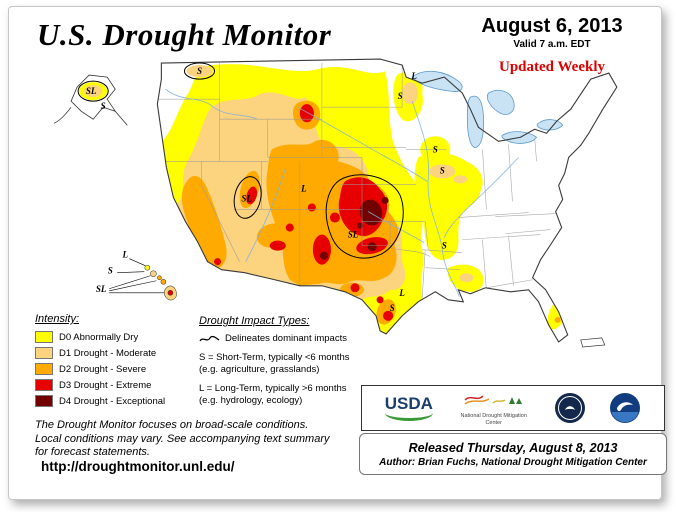 Image resolution: width=676 pixels, height=512 pixels. What do you see at coordinates (246, 198) in the screenshot?
I see `map-label-nevada: SL` at bounding box center [246, 198].